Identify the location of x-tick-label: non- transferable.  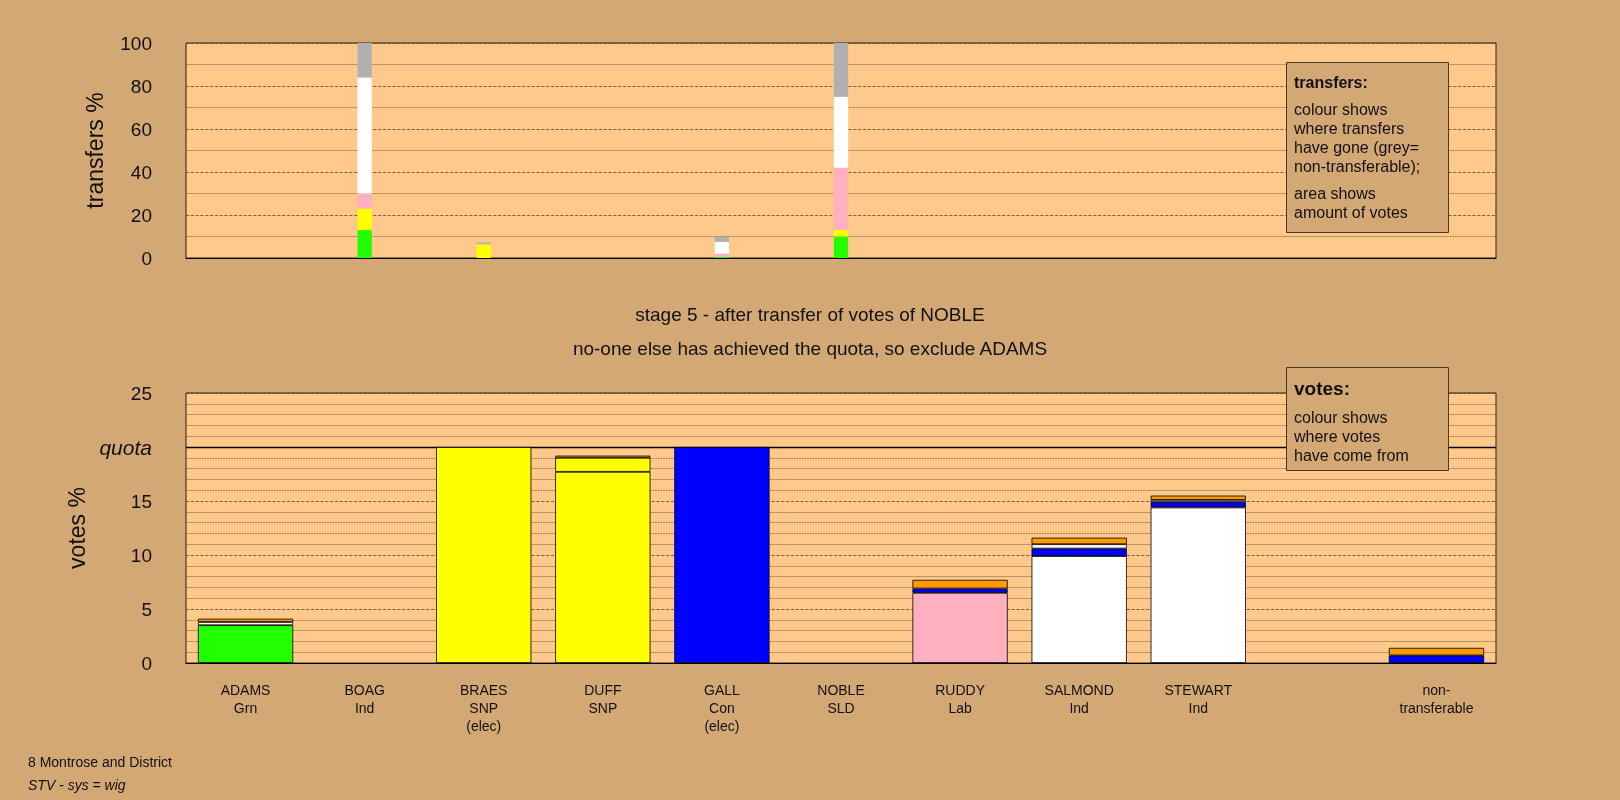
(1436, 699).